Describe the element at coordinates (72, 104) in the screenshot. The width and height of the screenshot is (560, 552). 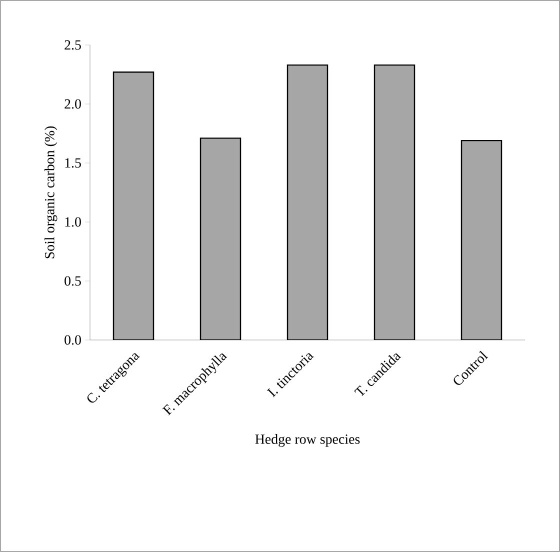
I see `y-tick-label: 2.0` at that location.